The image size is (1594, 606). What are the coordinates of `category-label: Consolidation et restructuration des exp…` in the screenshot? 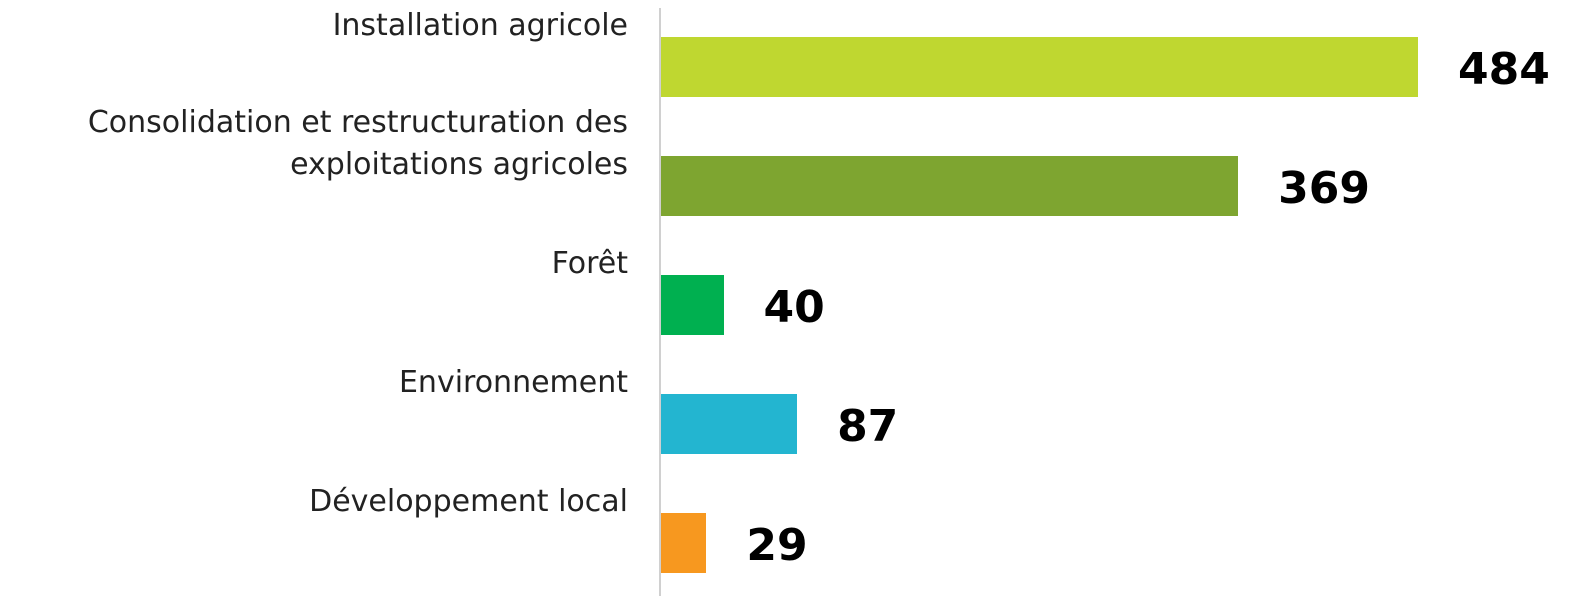 It's located at (357, 143).